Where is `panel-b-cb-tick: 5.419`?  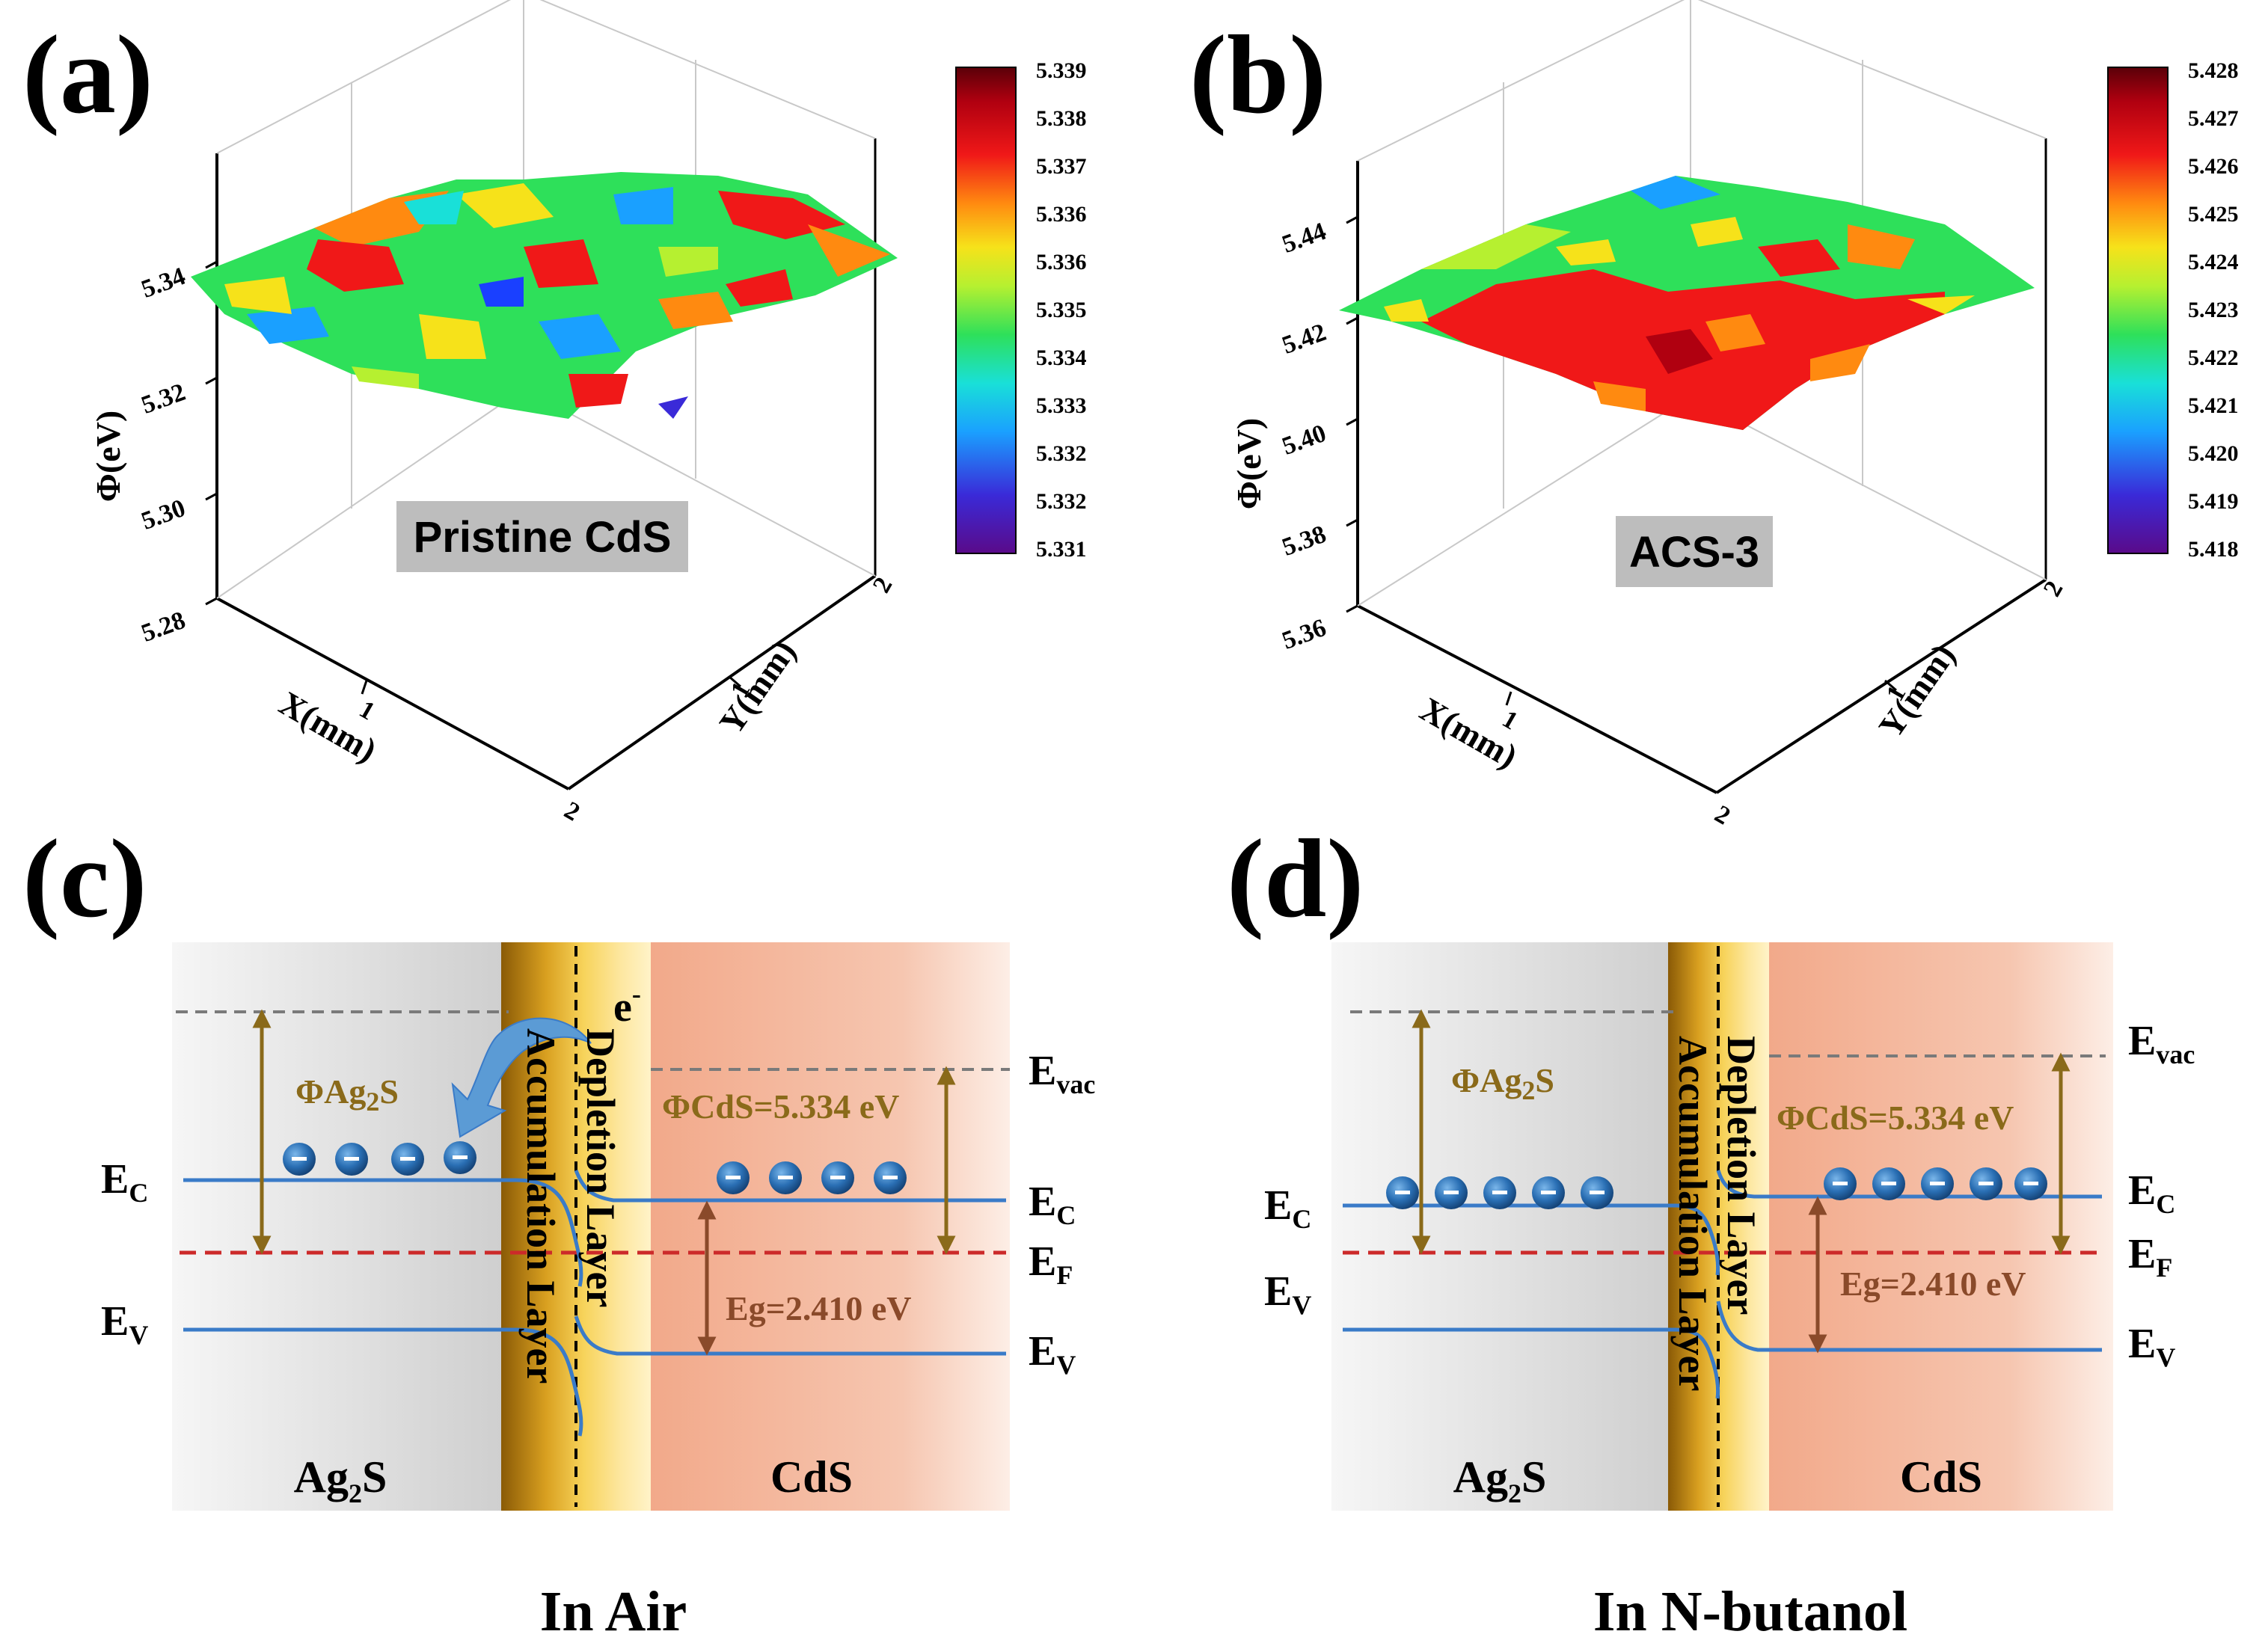 panel-b-cb-tick: 5.419 is located at coordinates (2213, 502).